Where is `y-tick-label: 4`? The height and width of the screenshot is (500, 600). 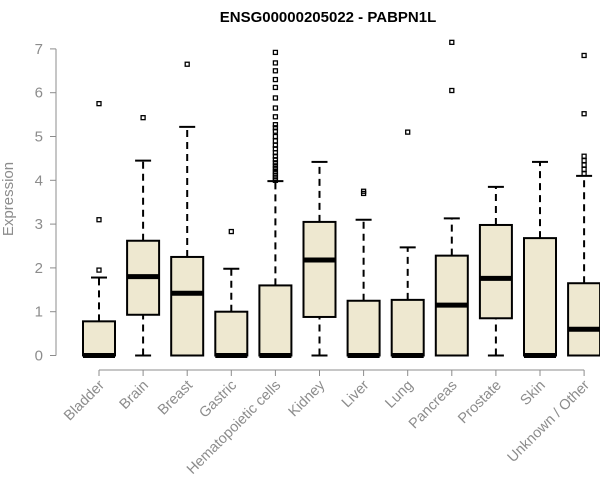 y-tick-label: 4 is located at coordinates (39, 180).